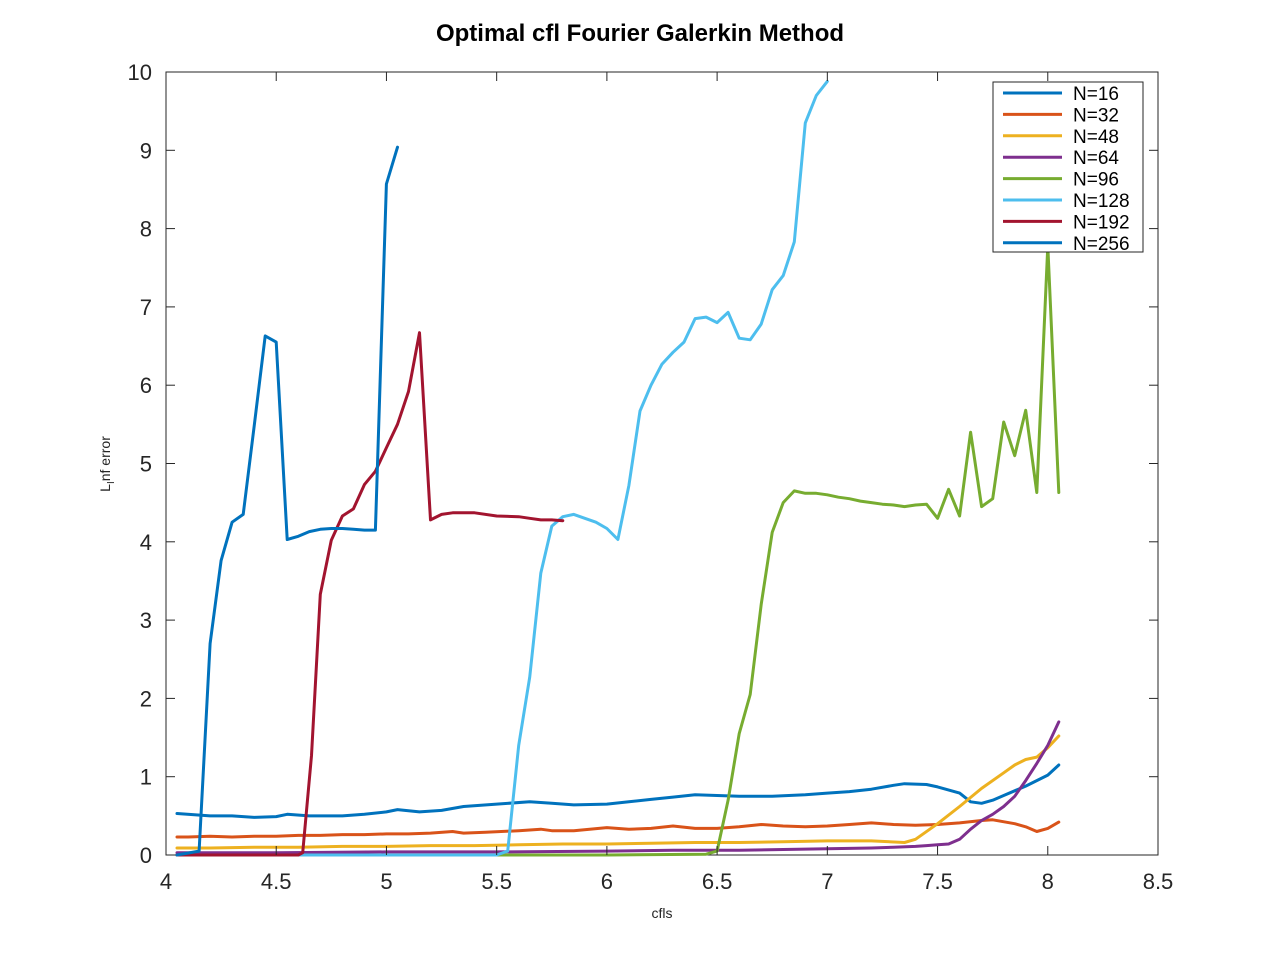  I want to click on x-tick-label: 8, so click(1048, 881).